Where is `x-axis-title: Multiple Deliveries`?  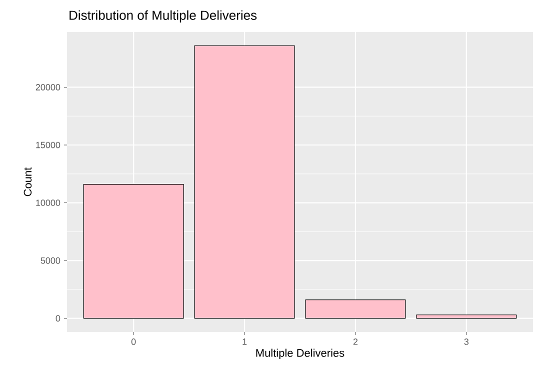 x-axis-title: Multiple Deliveries is located at coordinates (300, 353).